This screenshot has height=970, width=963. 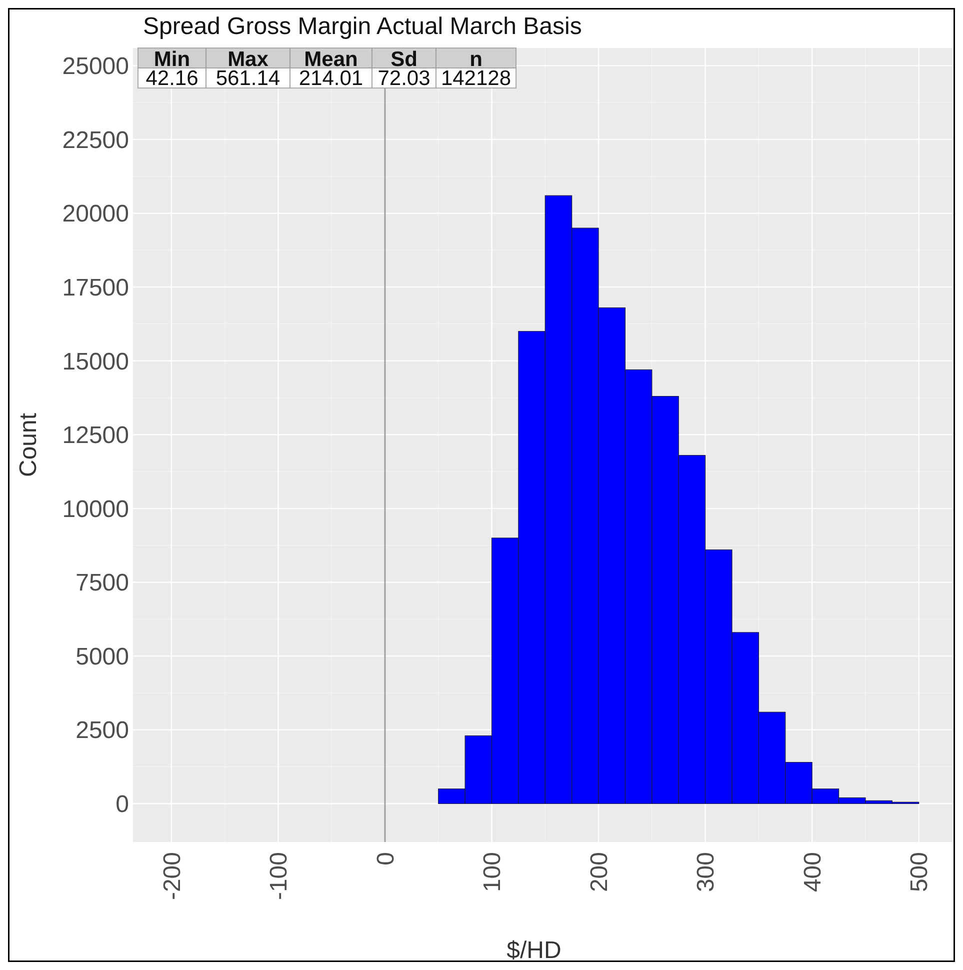 What do you see at coordinates (28, 445) in the screenshot?
I see `y-axis-title: Count` at bounding box center [28, 445].